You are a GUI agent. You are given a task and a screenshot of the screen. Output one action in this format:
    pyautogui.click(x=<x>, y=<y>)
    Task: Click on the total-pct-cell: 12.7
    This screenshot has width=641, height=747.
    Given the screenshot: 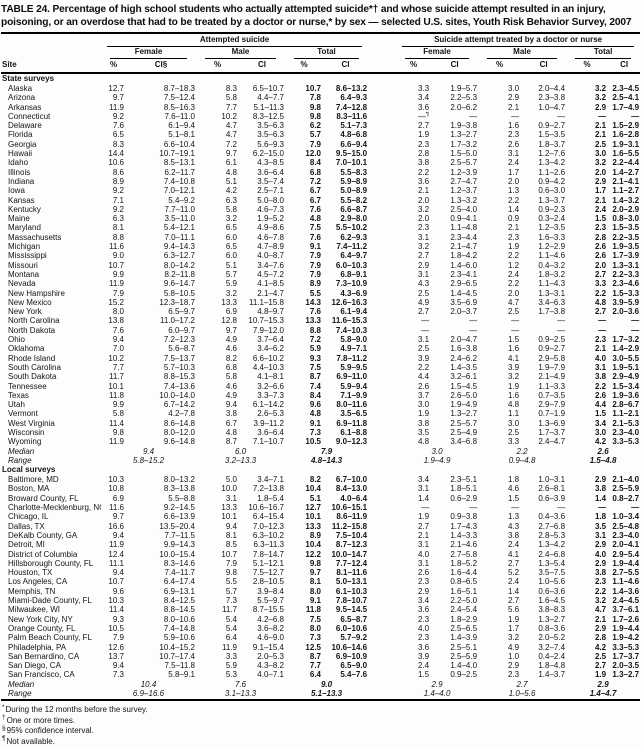 What is the action you would take?
    pyautogui.click(x=313, y=508)
    